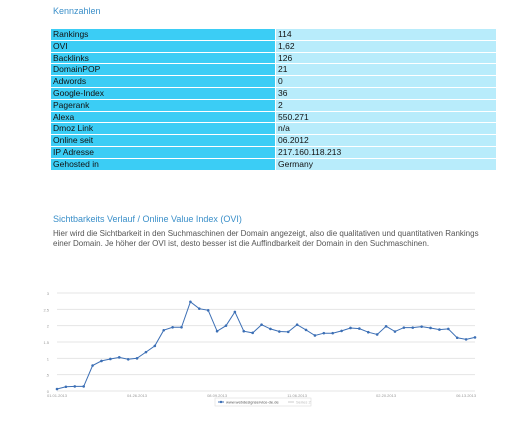 Image resolution: width=510 pixels, height=443 pixels. What do you see at coordinates (386, 105) in the screenshot?
I see `kennzahl-value: 2` at bounding box center [386, 105].